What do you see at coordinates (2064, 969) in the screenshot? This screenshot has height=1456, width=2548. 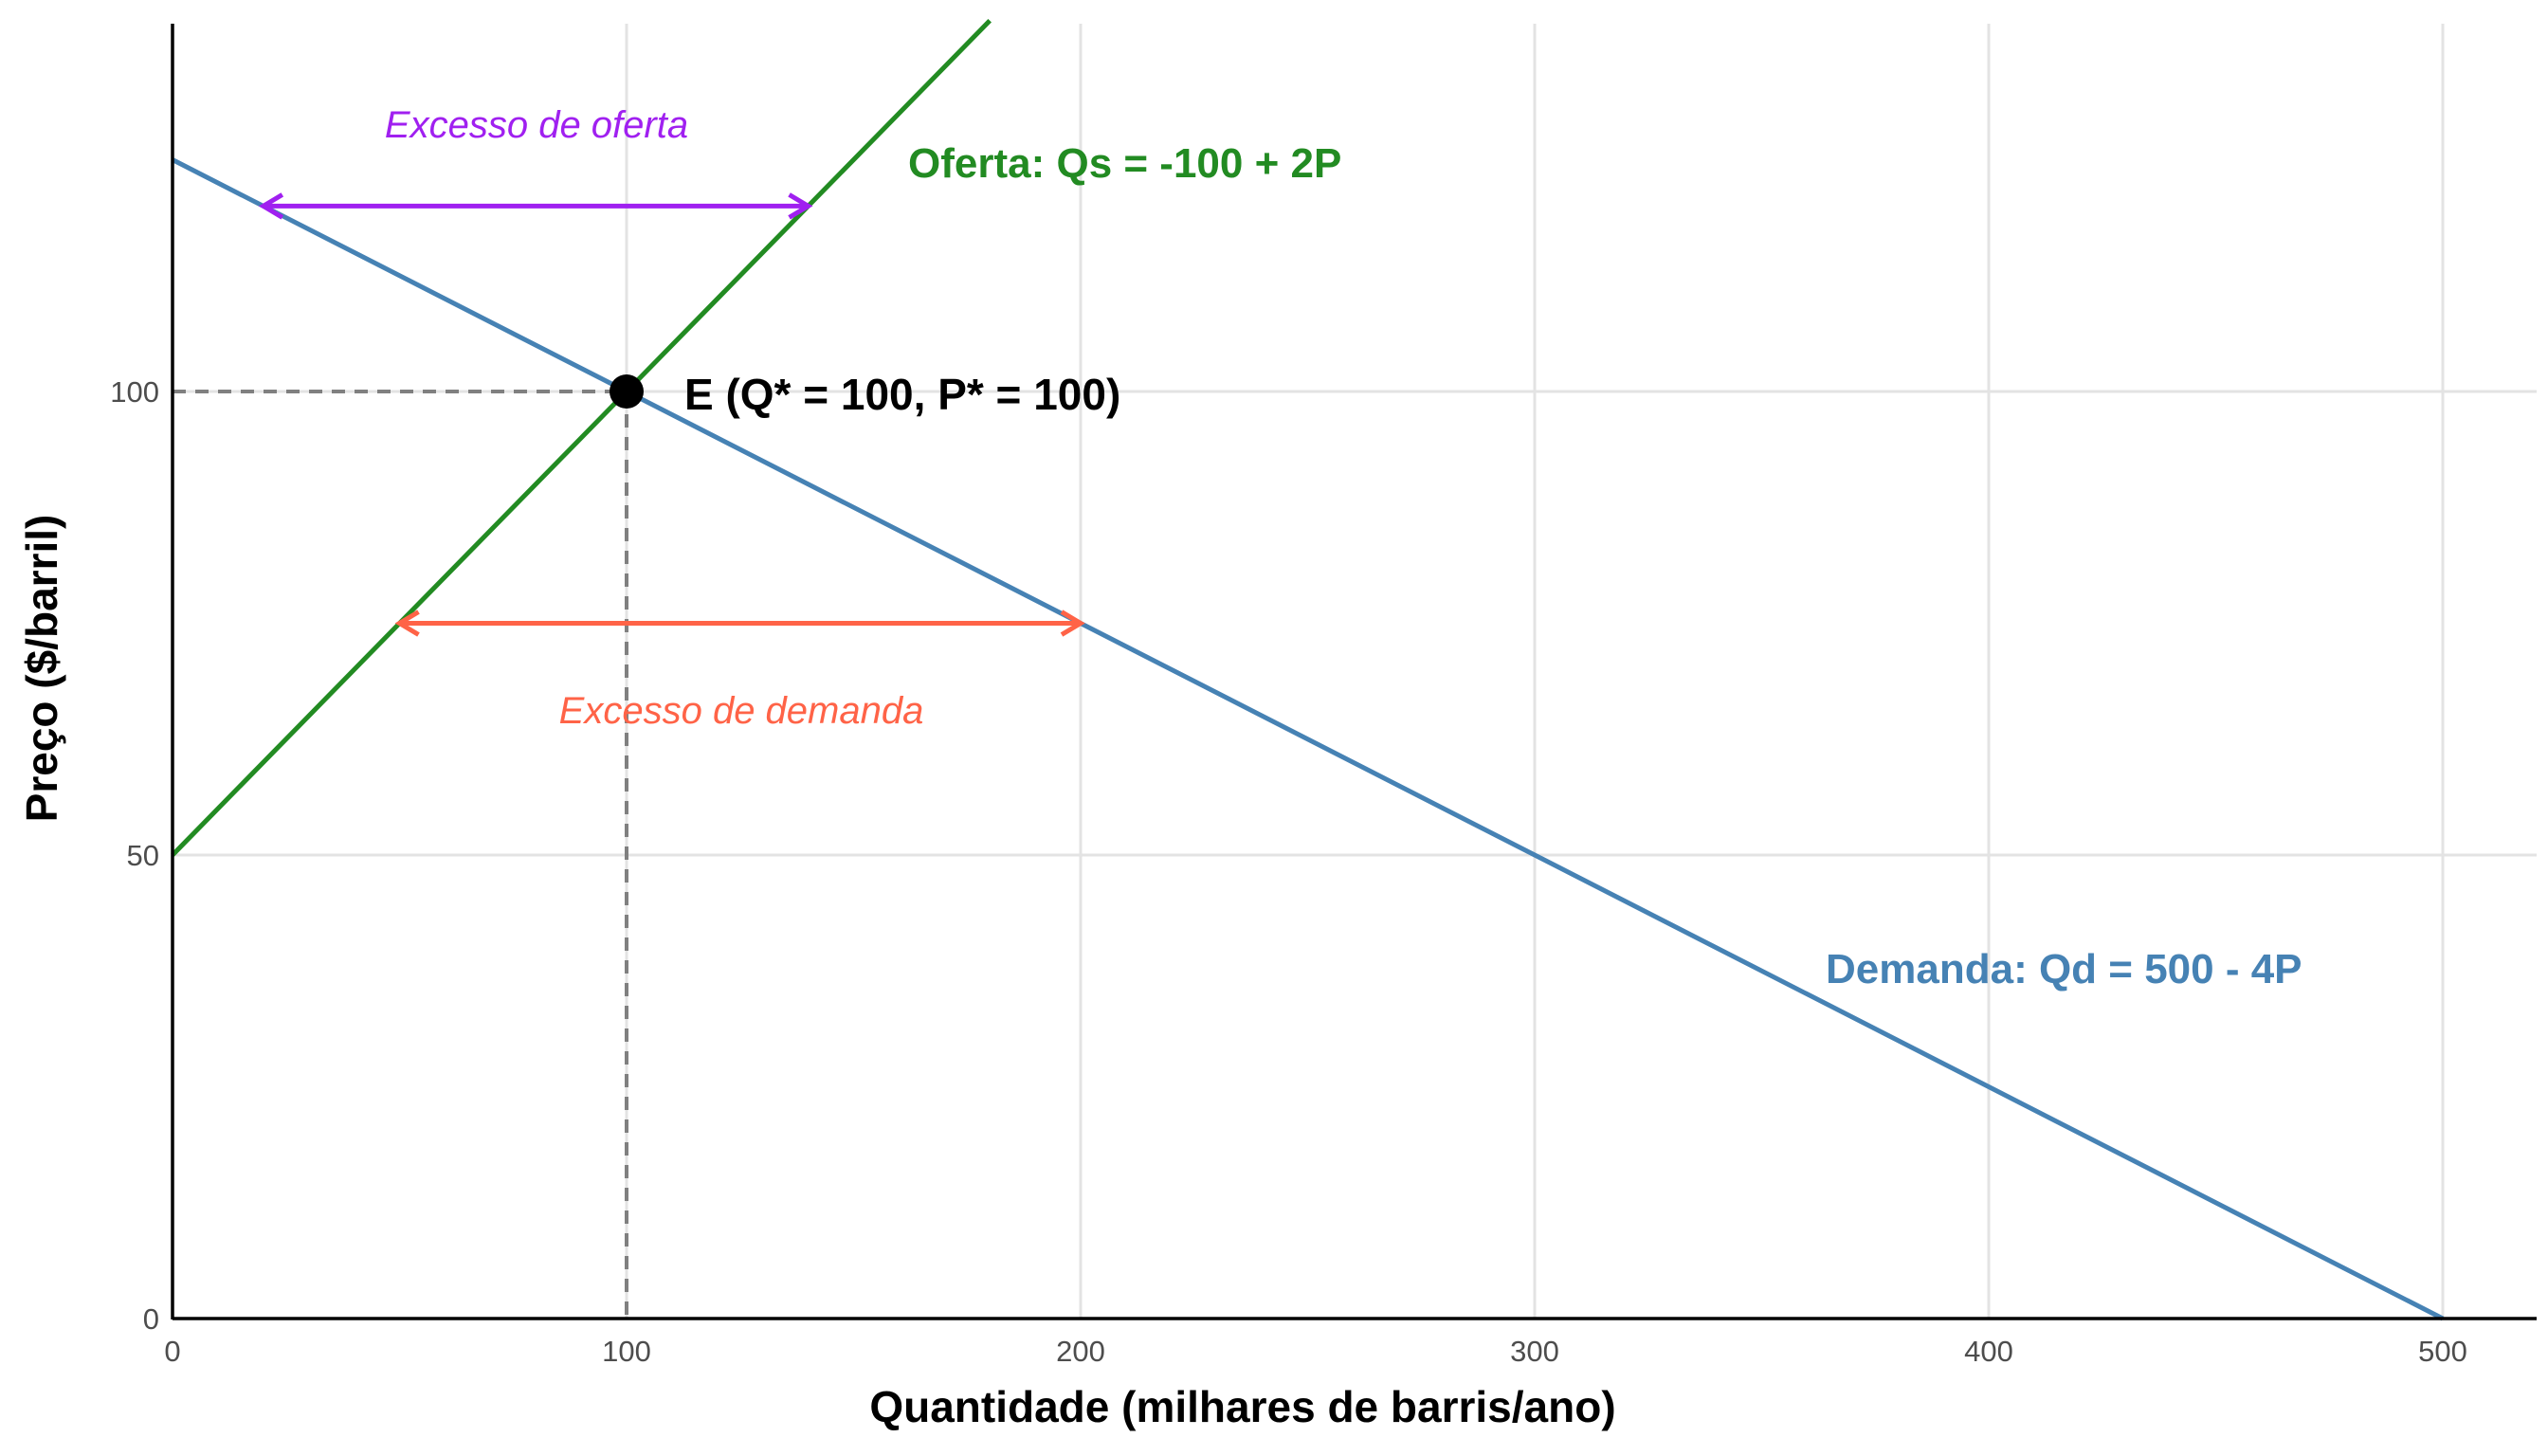 I see `demand-curve-label: Demanda: Qd = 500 - 4P` at bounding box center [2064, 969].